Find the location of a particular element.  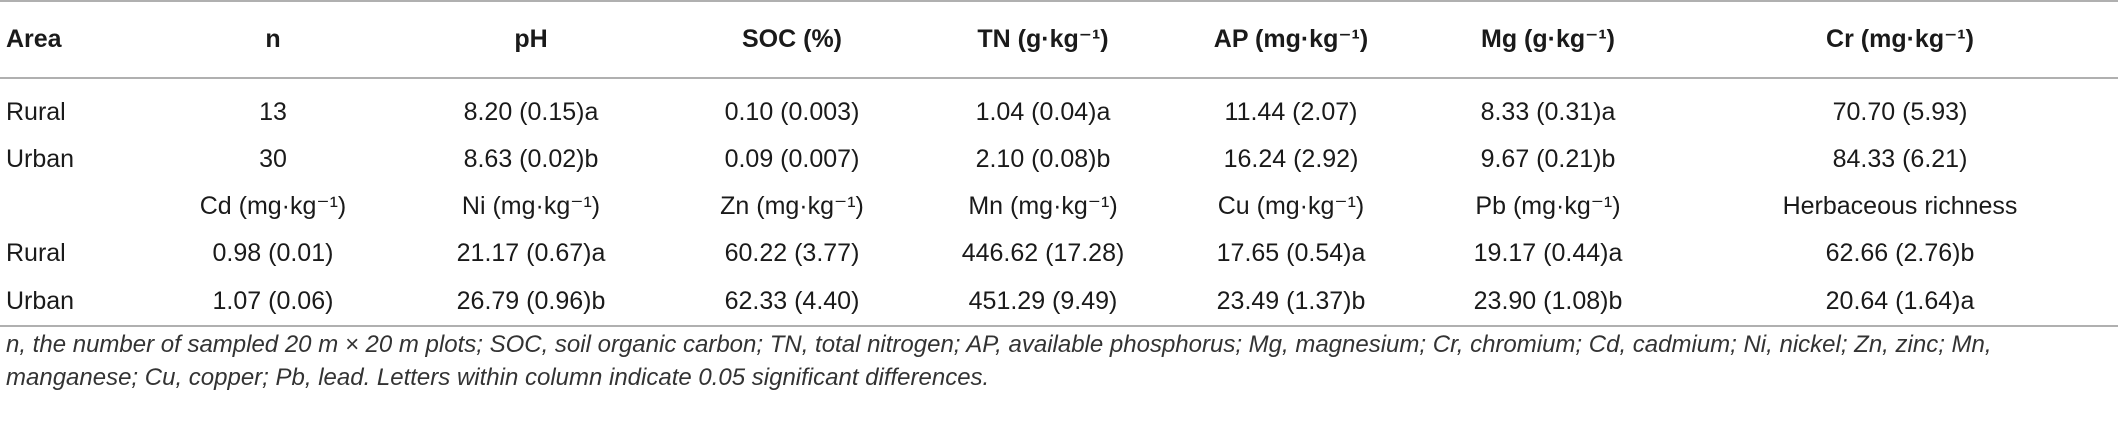

table-cell: 13 is located at coordinates (273, 112).